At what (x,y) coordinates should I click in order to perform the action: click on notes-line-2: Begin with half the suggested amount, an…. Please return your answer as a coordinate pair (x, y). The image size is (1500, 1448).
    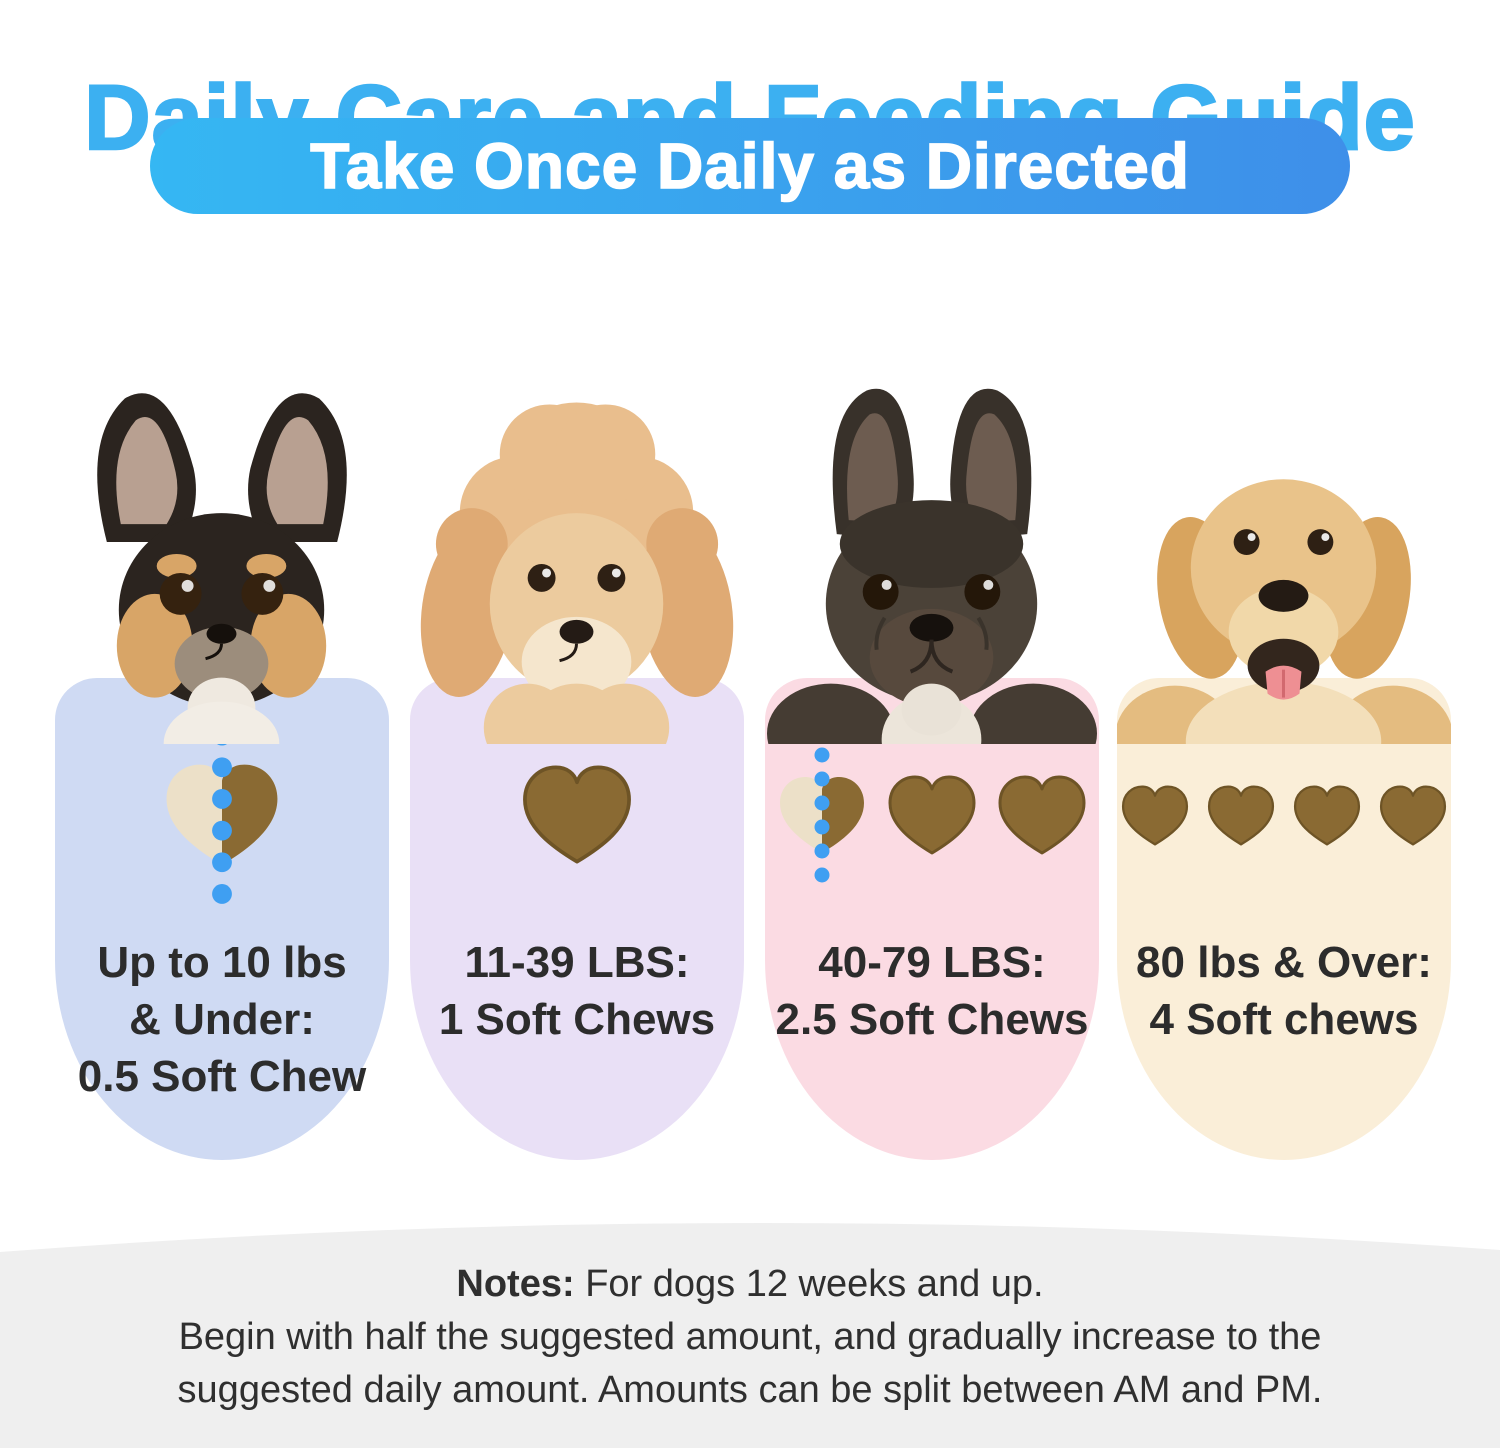
    Looking at the image, I should click on (750, 1337).